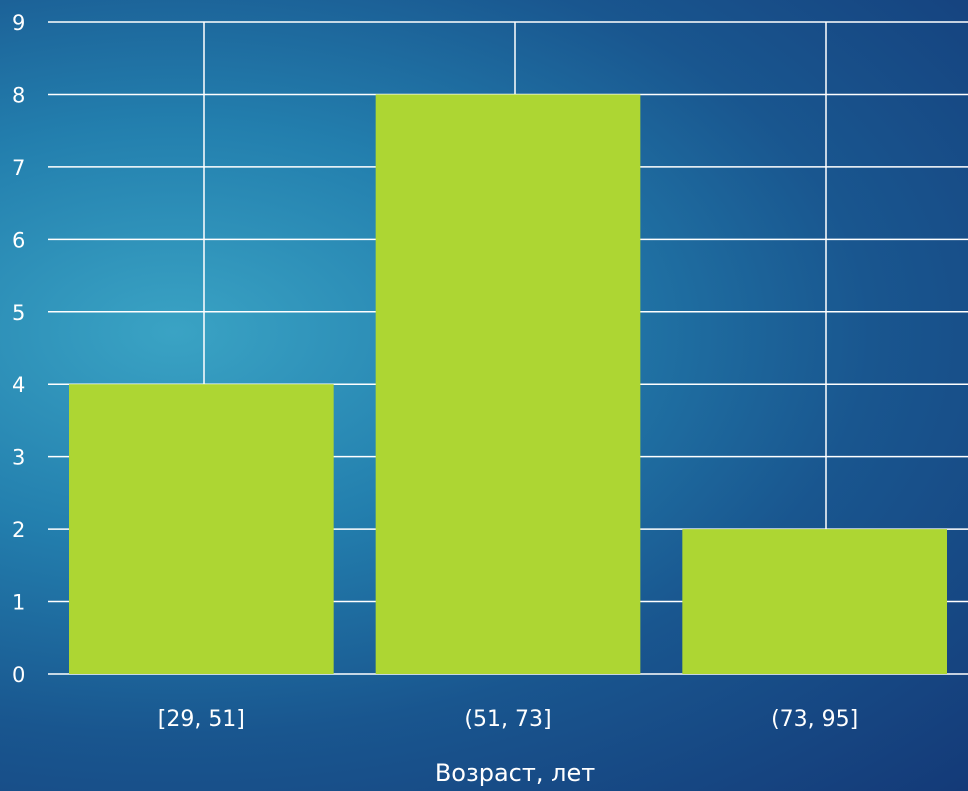 The image size is (968, 791). Describe the element at coordinates (18, 675) in the screenshot. I see `y-tick-label: 0` at that location.